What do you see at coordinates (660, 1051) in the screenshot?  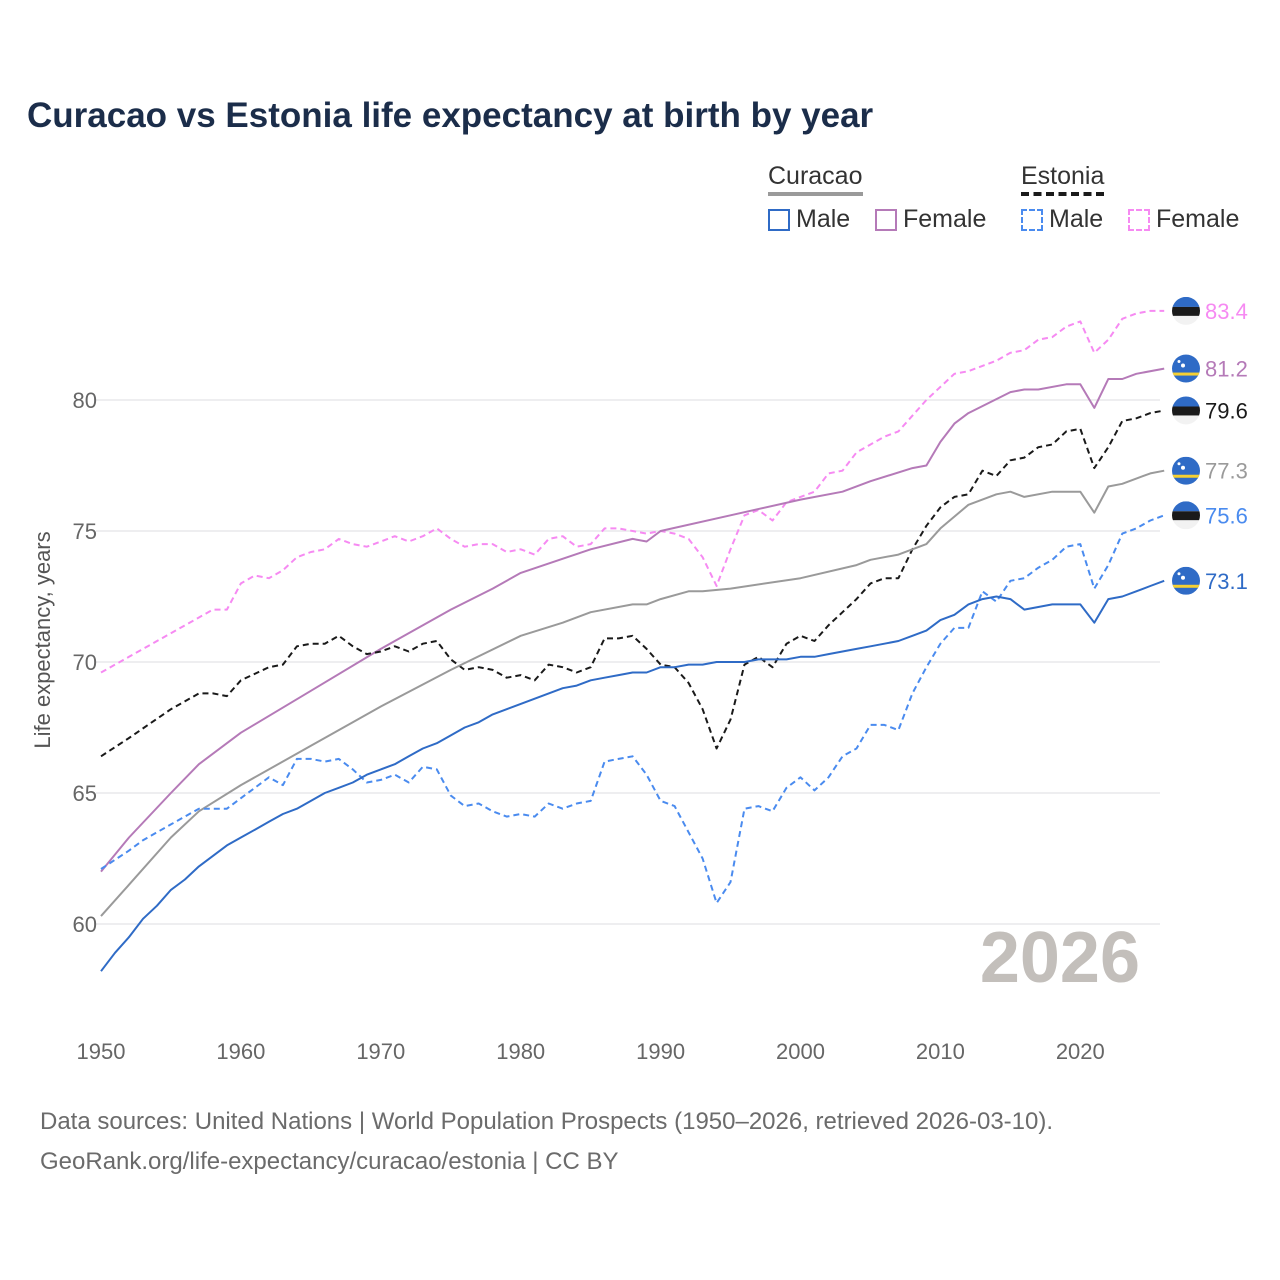 I see `x-tick-label: 1990` at bounding box center [660, 1051].